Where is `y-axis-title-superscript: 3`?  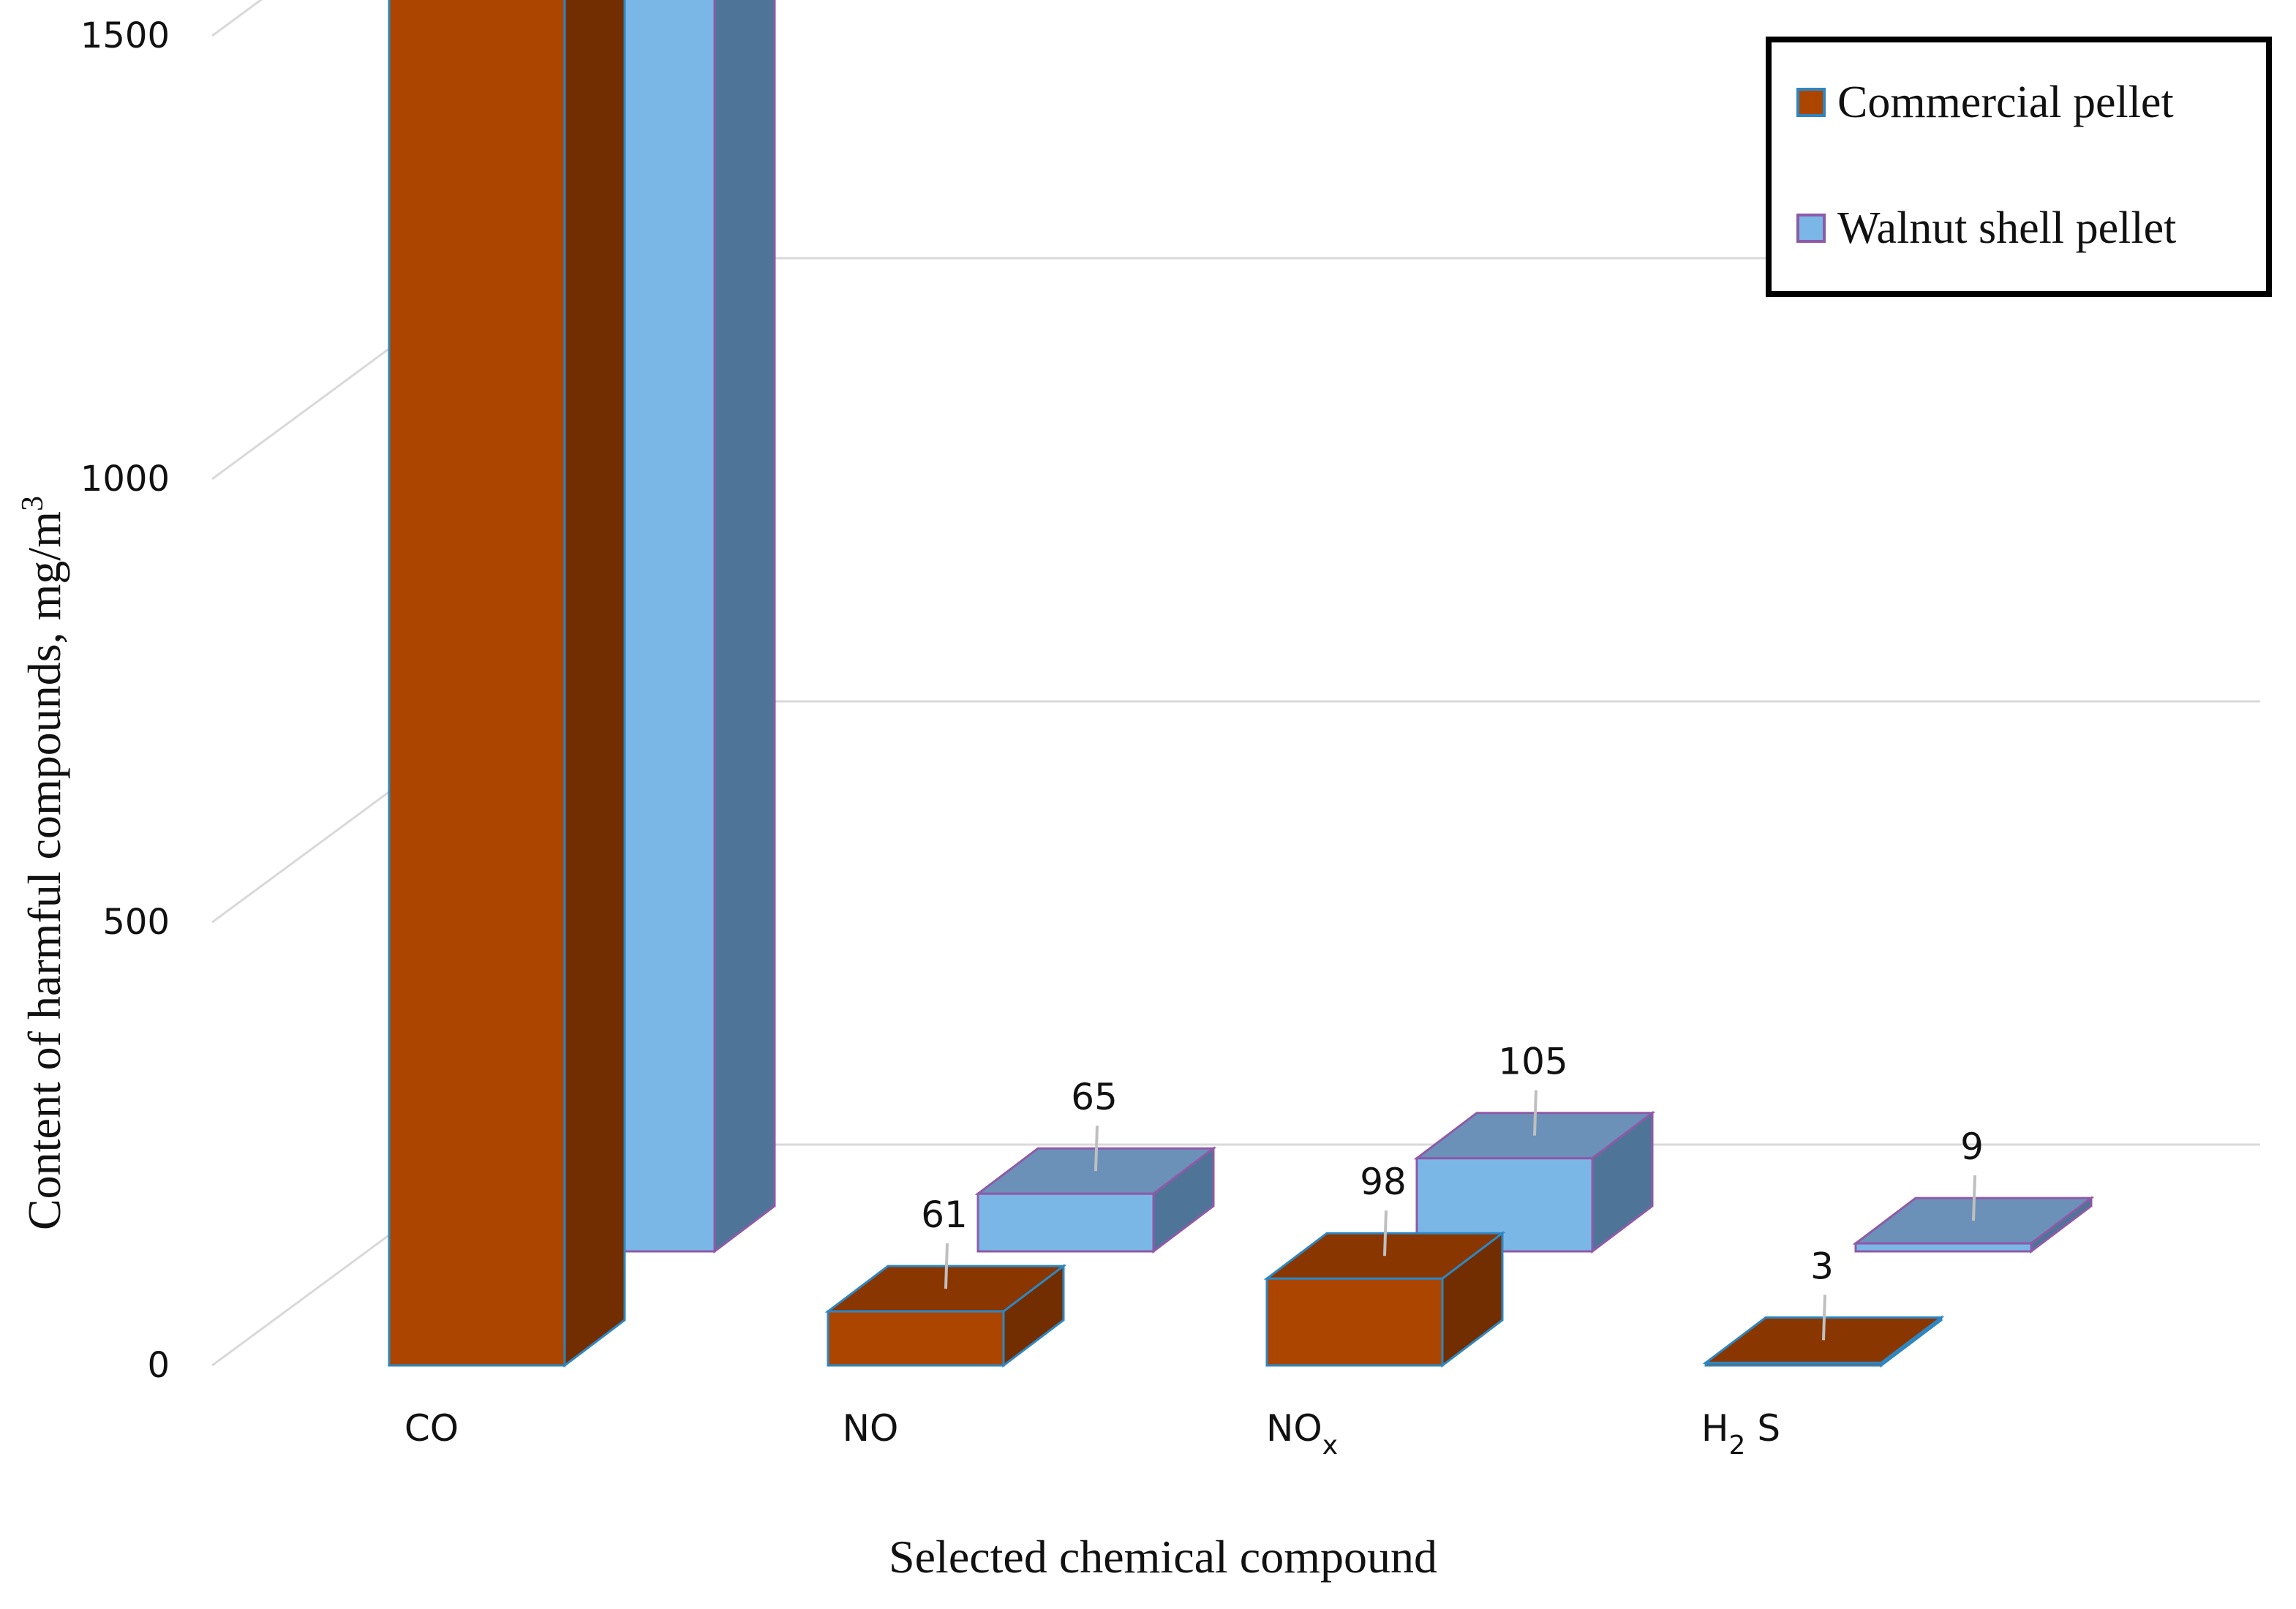
y-axis-title-superscript: 3 is located at coordinates (33, 503).